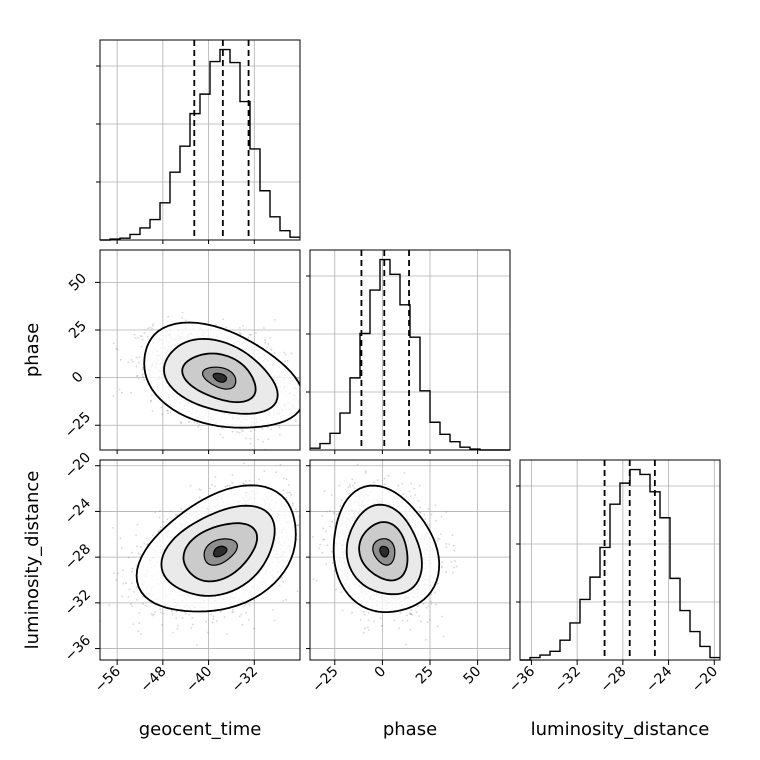 This screenshot has width=760, height=760. What do you see at coordinates (620, 564) in the screenshot?
I see `hist-step-luminosity-distance` at bounding box center [620, 564].